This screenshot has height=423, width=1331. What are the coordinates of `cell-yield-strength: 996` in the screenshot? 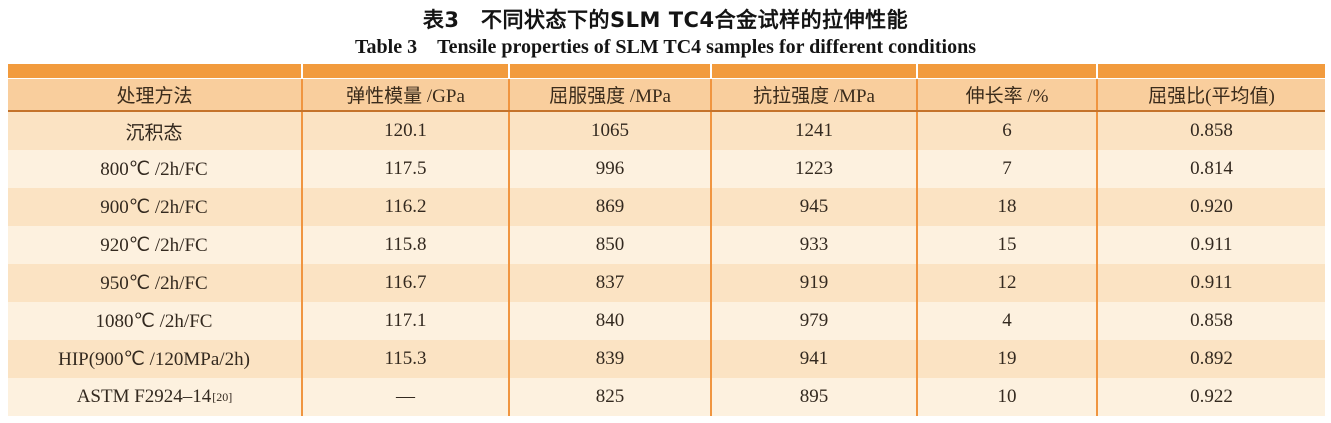 It's located at (611, 169).